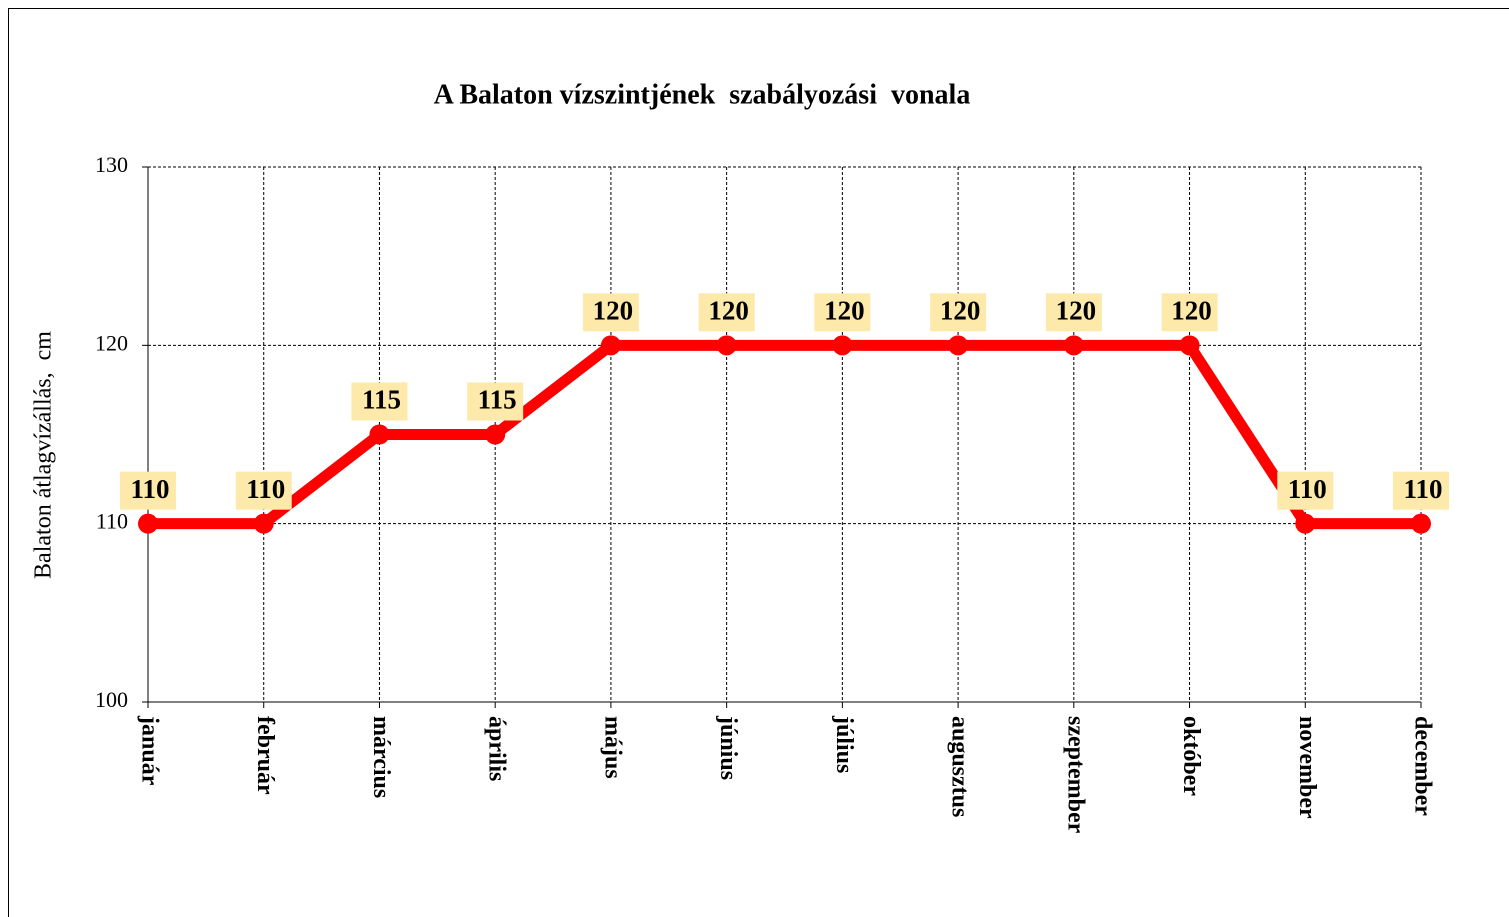  Describe the element at coordinates (111, 342) in the screenshot. I see `y-tick-label: 120` at that location.